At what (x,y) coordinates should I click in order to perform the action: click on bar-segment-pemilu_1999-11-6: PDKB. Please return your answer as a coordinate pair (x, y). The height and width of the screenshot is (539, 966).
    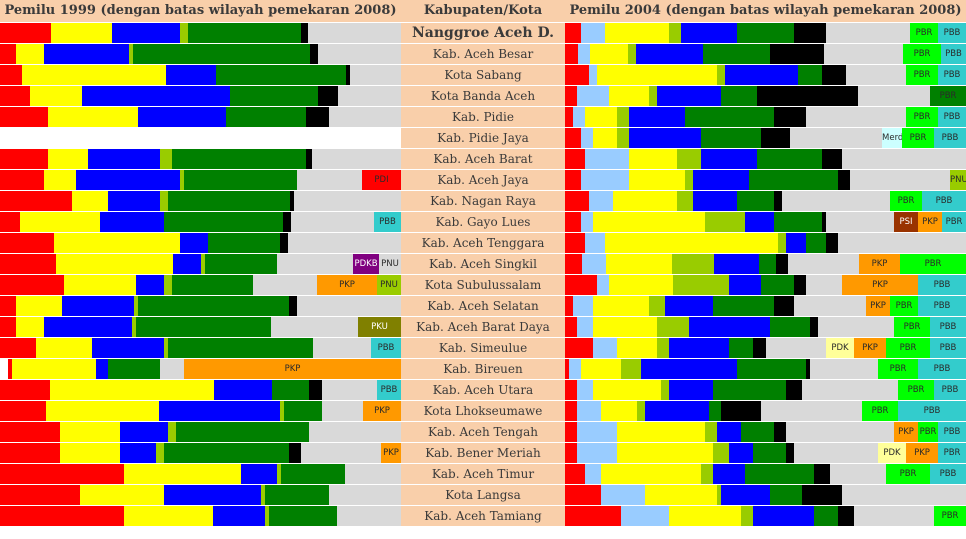
    Looking at the image, I should click on (366, 264).